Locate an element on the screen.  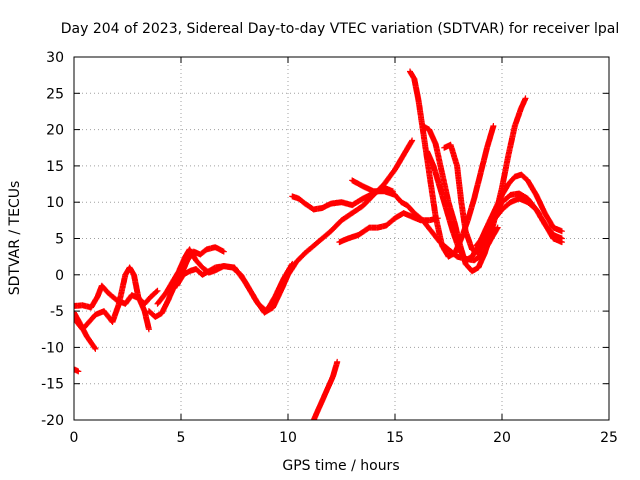
x-tick-label: 25 is located at coordinates (609, 438).